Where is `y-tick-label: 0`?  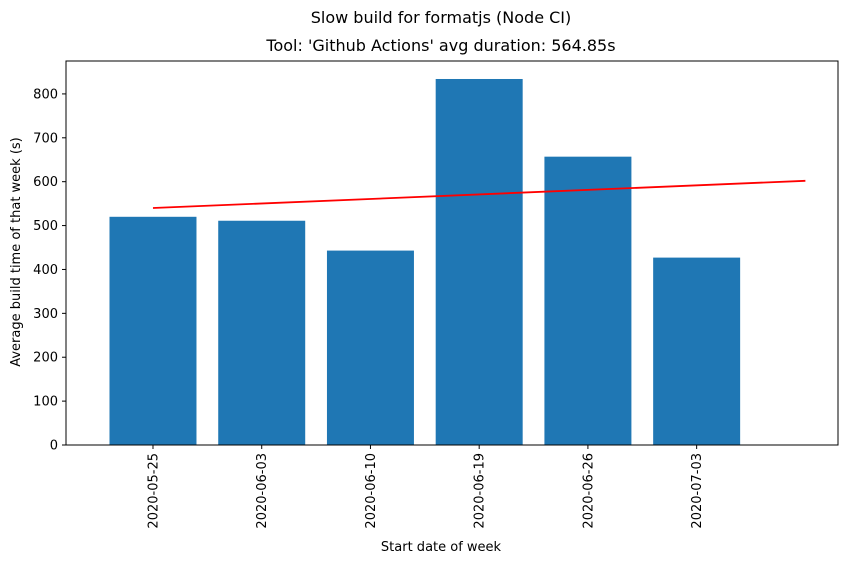 y-tick-label: 0 is located at coordinates (54, 446).